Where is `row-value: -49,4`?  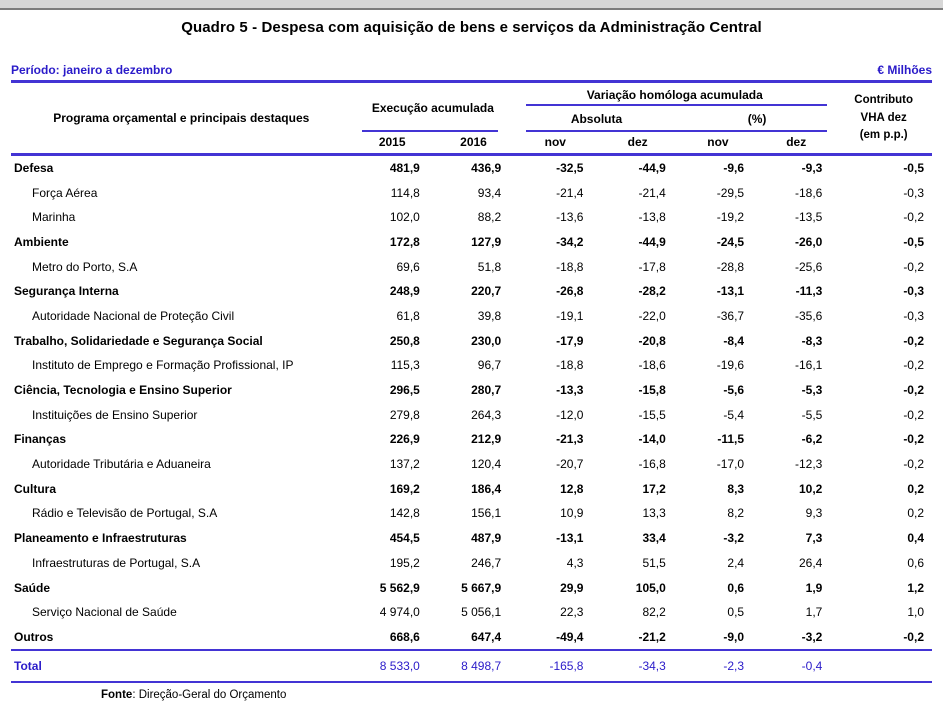
row-value: -49,4 is located at coordinates (570, 636).